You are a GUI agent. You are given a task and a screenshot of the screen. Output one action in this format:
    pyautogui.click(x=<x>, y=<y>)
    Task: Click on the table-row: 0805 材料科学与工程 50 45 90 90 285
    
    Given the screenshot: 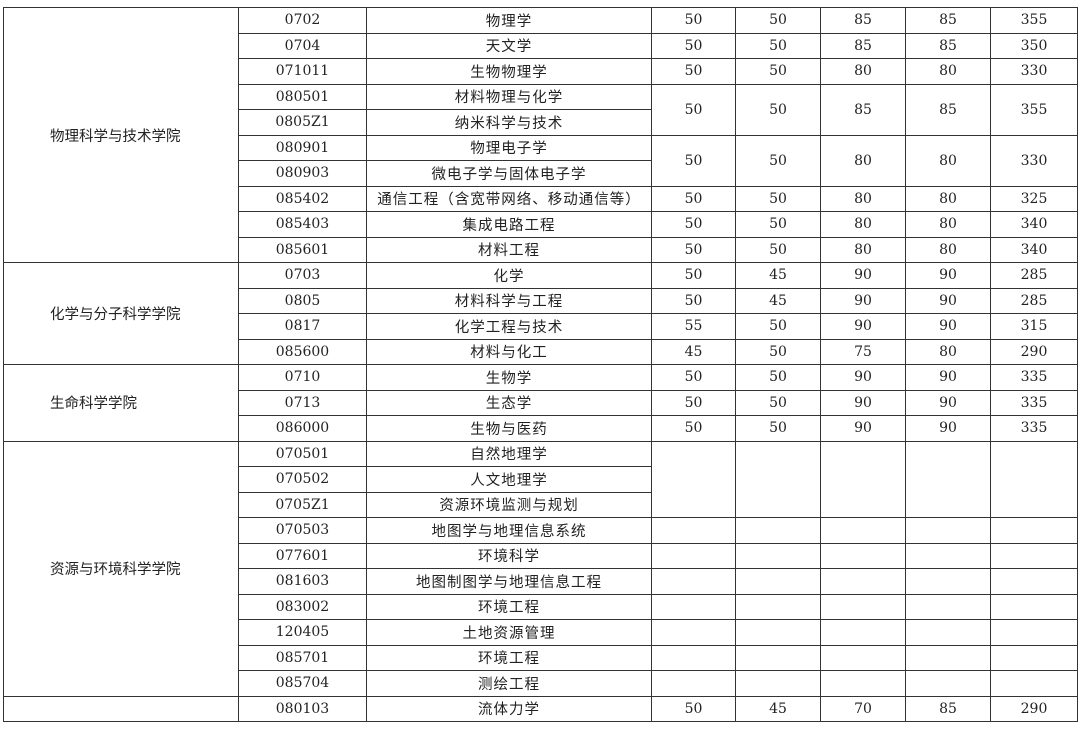 What is the action you would take?
    pyautogui.click(x=541, y=300)
    